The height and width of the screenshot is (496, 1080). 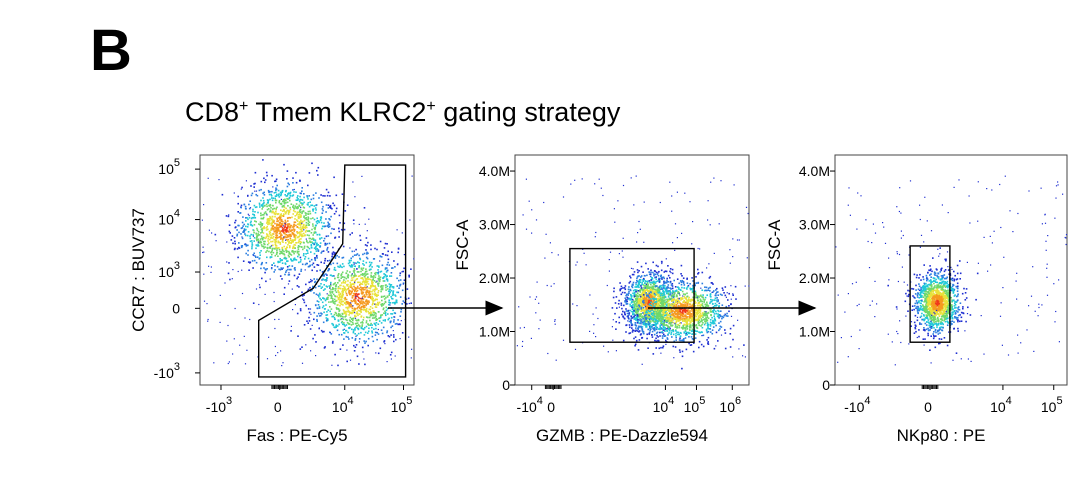 I want to click on x-axis-label: Fas : PE-Cy5, so click(x=296, y=435).